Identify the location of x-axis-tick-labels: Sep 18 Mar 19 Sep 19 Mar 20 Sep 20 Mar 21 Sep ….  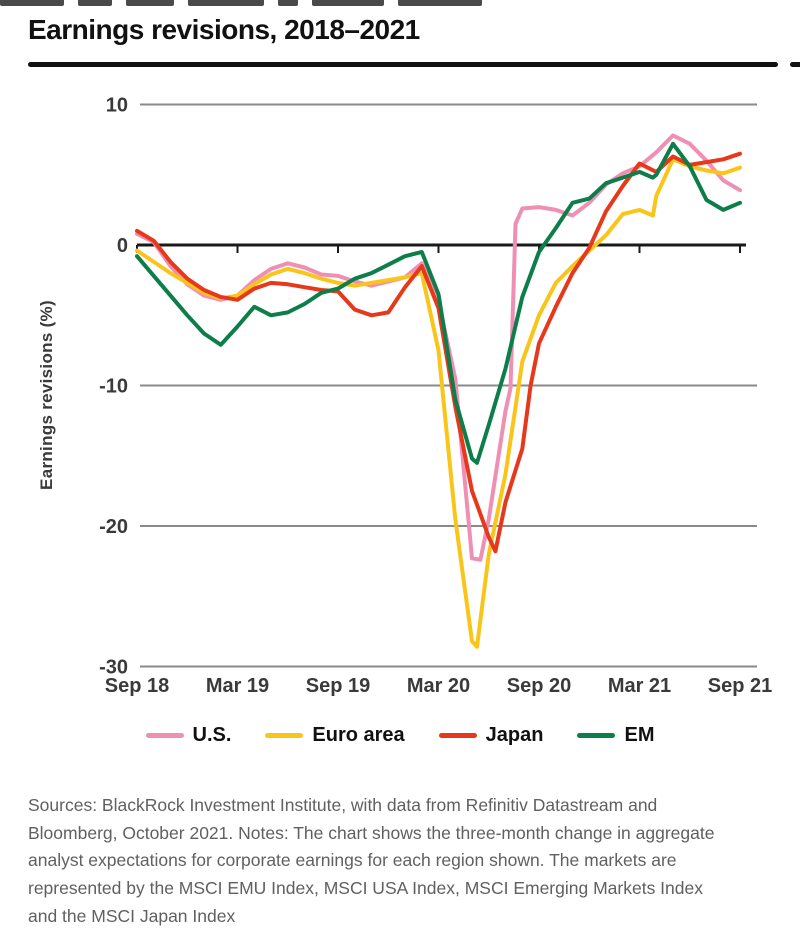
(438, 686).